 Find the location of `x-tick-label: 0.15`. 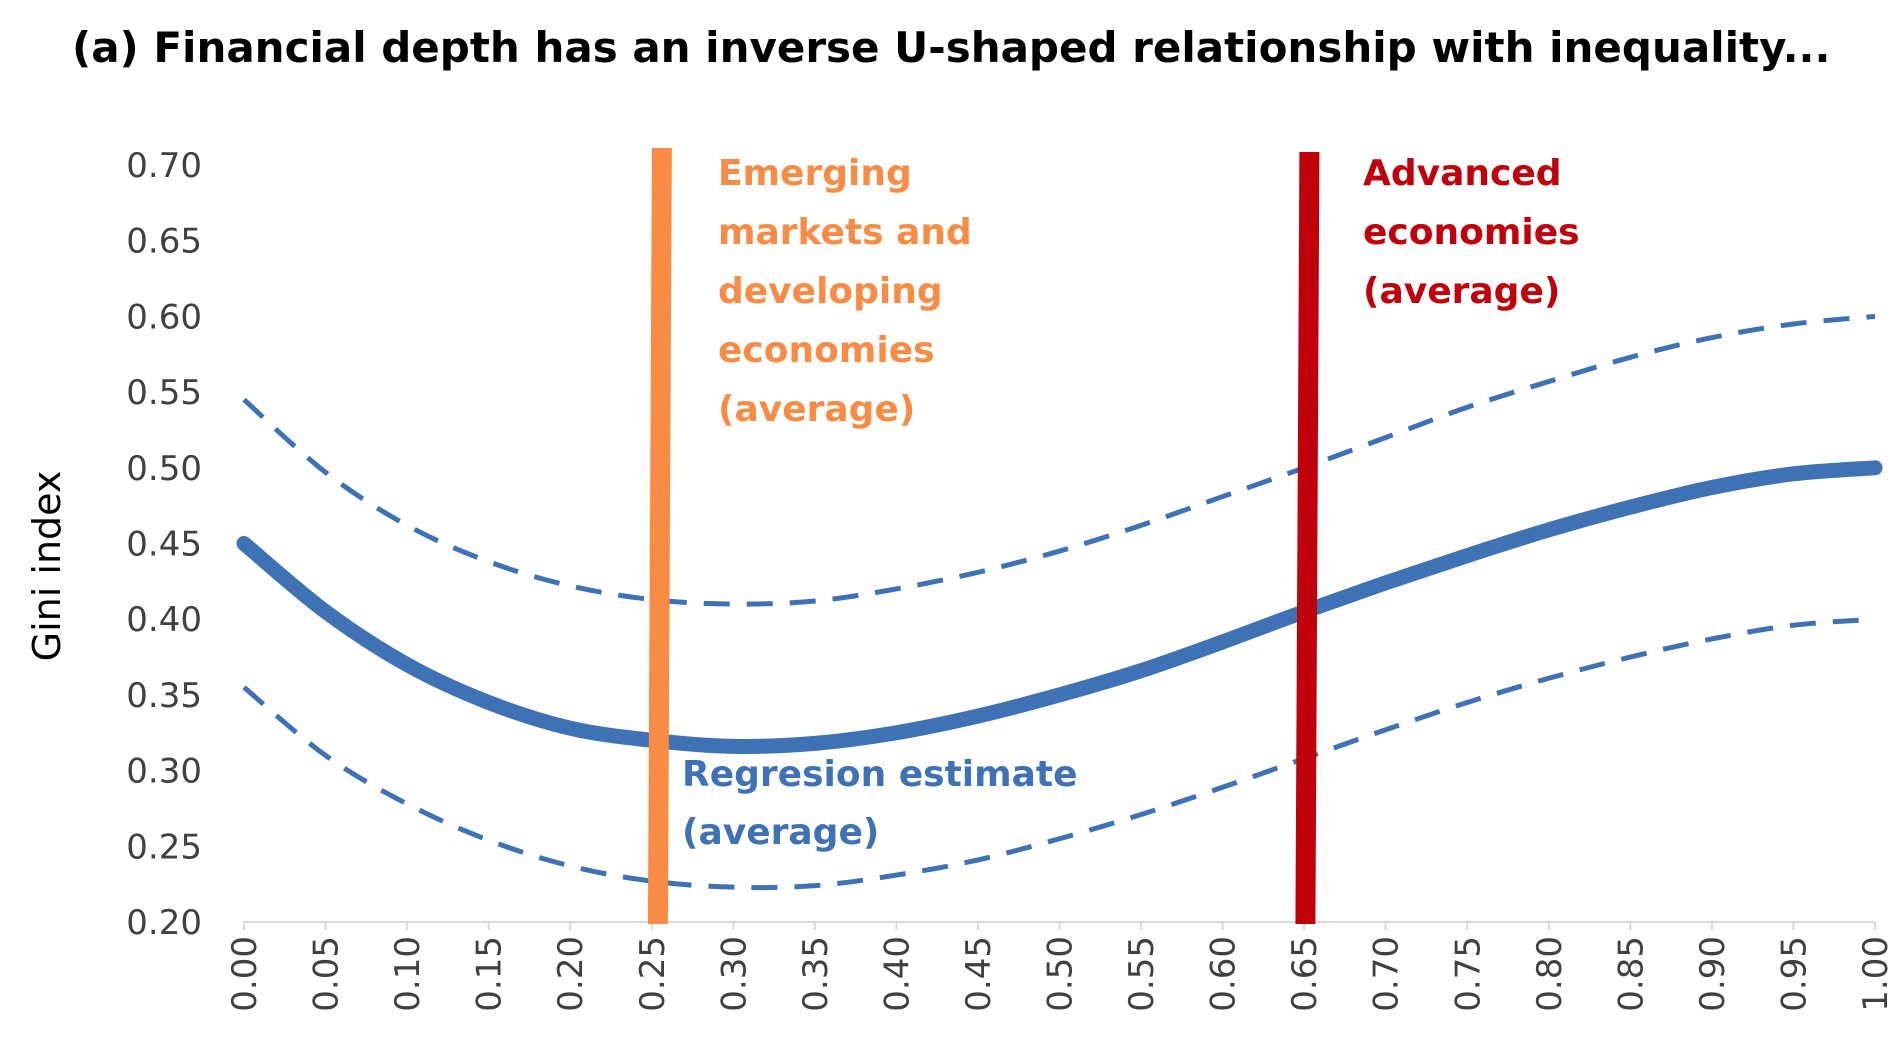

x-tick-label: 0.15 is located at coordinates (490, 974).